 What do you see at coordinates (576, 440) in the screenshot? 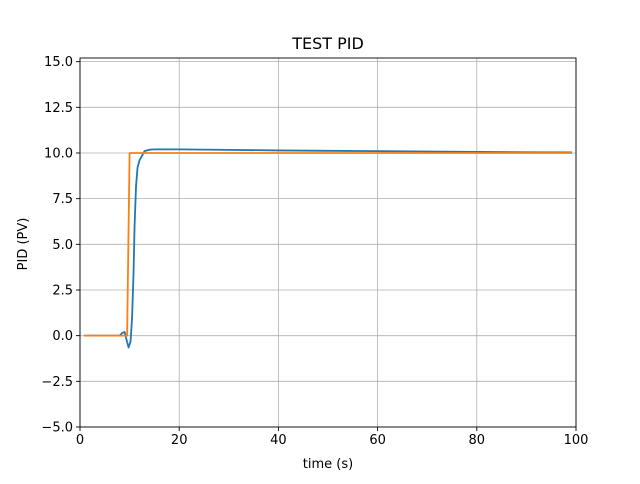
I see `x-tick-label: 100` at bounding box center [576, 440].